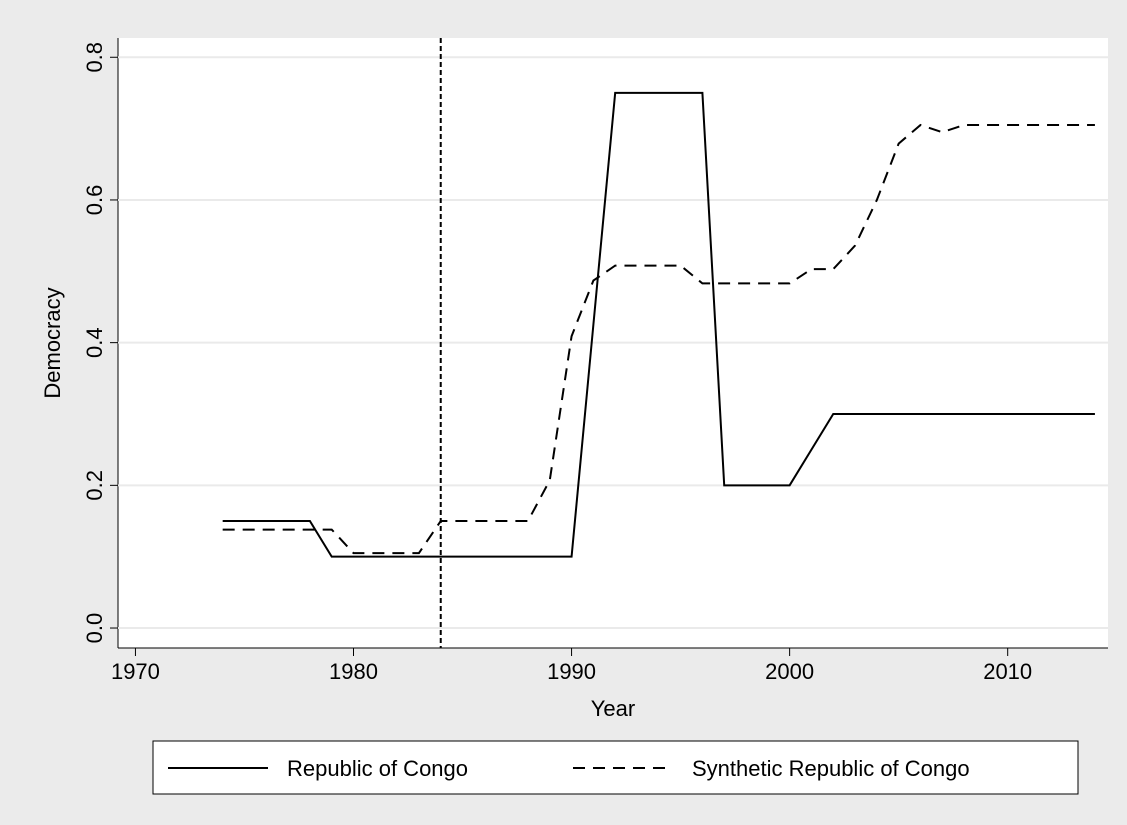 The height and width of the screenshot is (825, 1127). What do you see at coordinates (94, 342) in the screenshot?
I see `y-tick-label: 0.4` at bounding box center [94, 342].